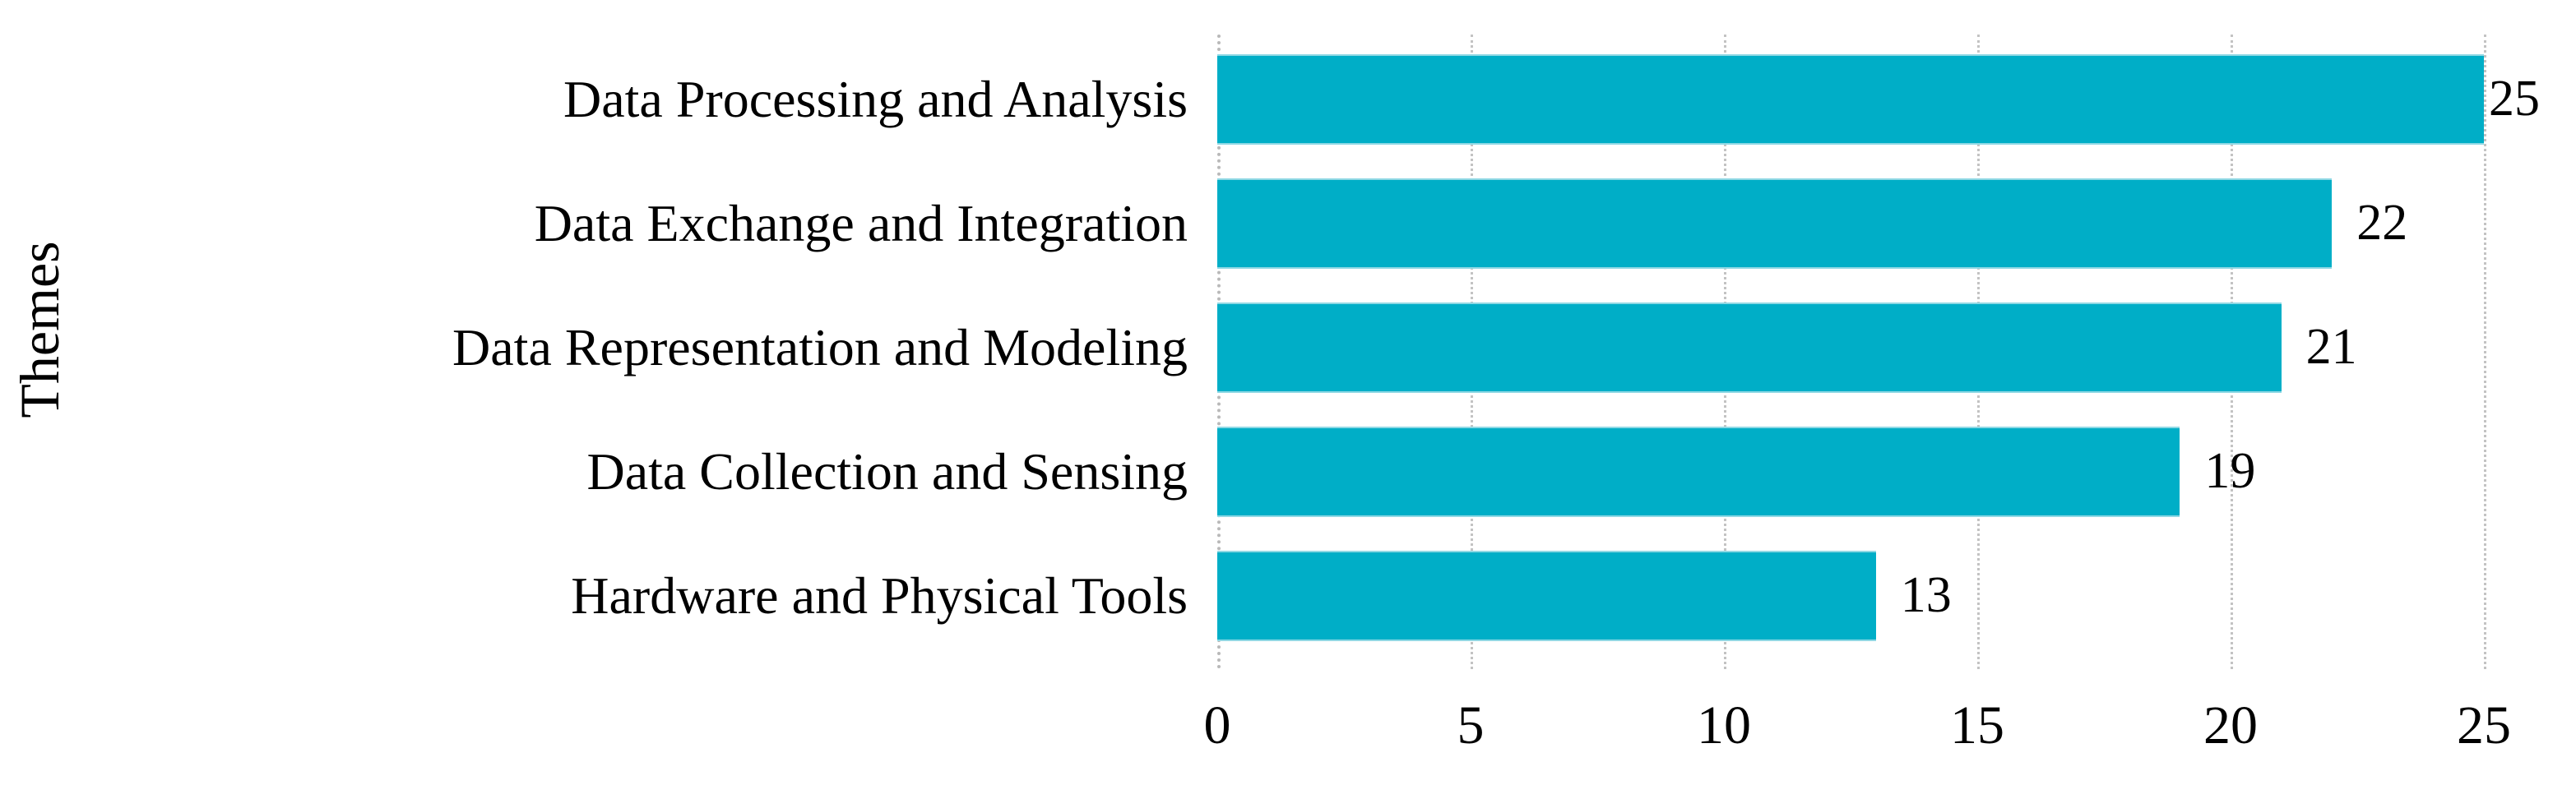 The image size is (2576, 785). What do you see at coordinates (1926, 595) in the screenshot?
I see `bar-value-label: 13` at bounding box center [1926, 595].